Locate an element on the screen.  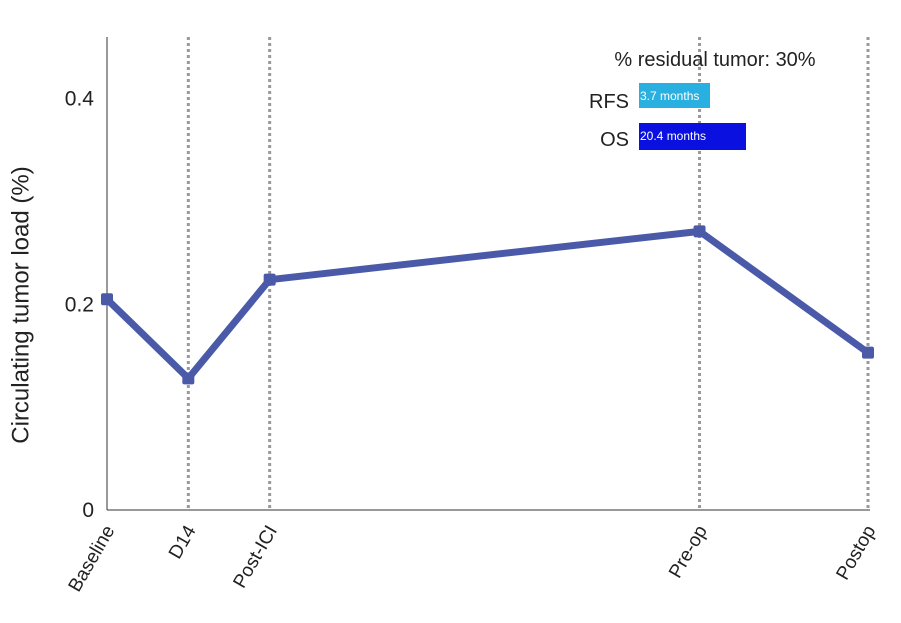
x-ticks: Baseline D14 Post-ICI Pre-op Postop is located at coordinates (473, 559).